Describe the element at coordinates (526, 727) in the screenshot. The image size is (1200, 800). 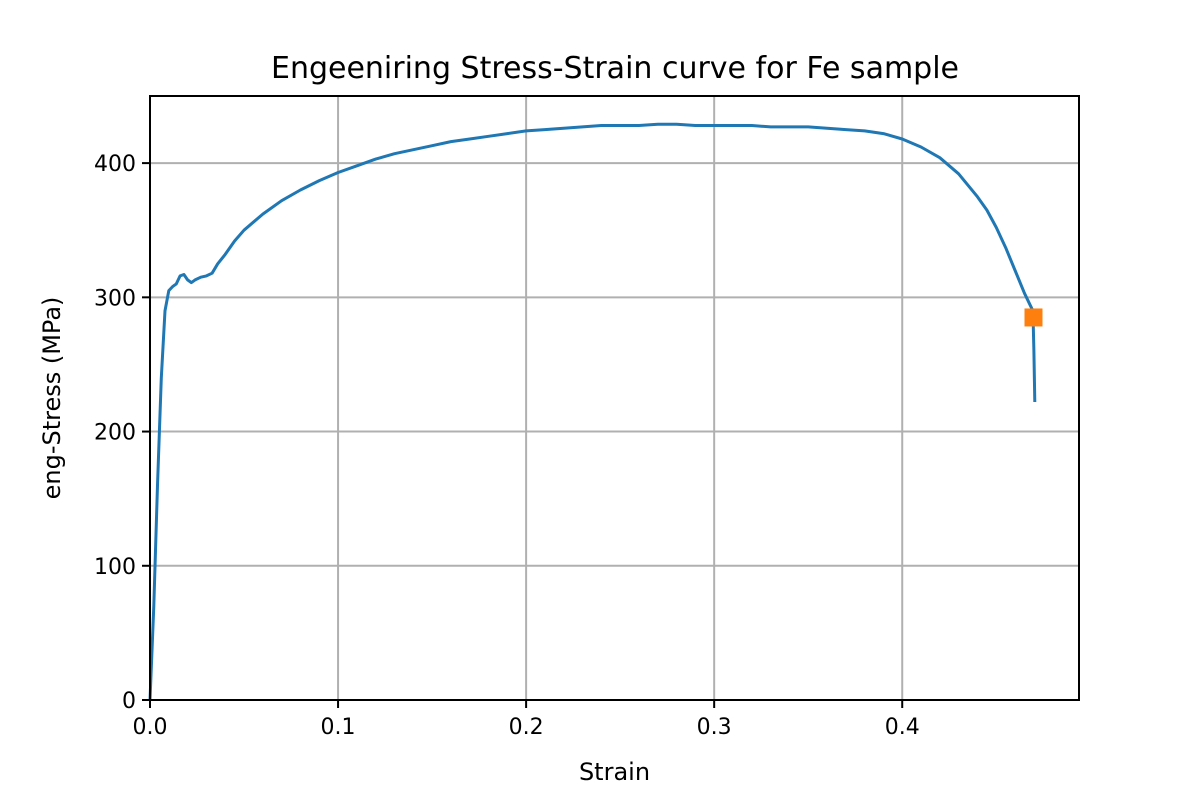
I see `x-tick-label: 0.2` at that location.